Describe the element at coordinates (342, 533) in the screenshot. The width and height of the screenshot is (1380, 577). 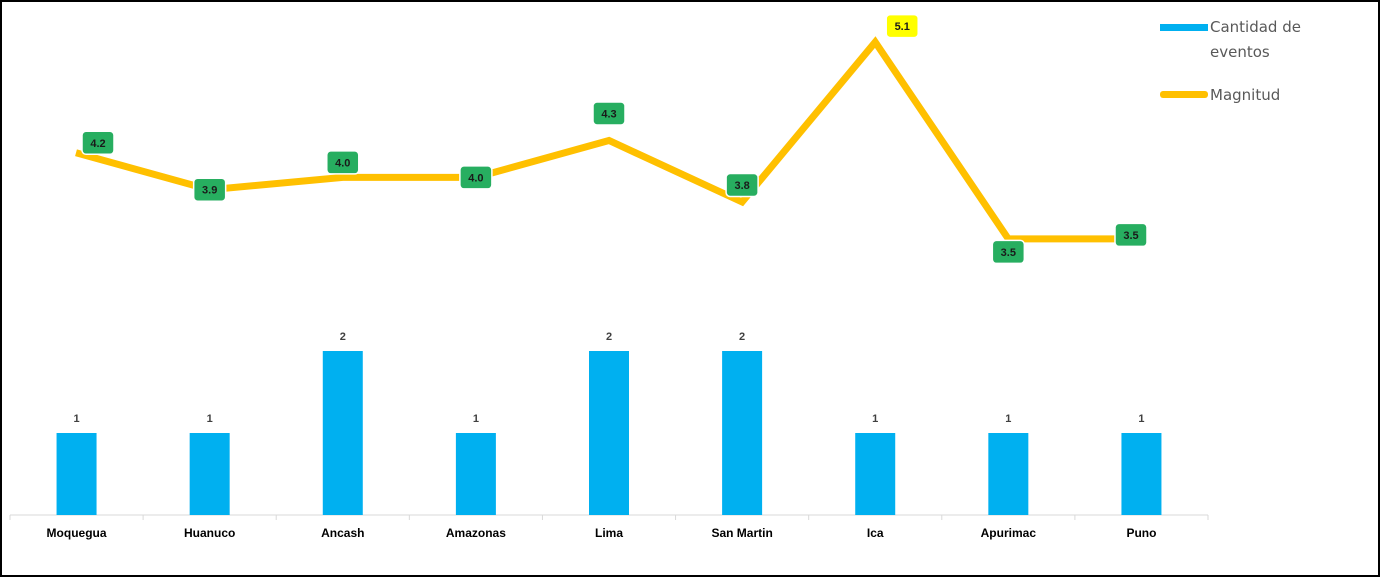
I see `category-label-ancash: Ancash` at that location.